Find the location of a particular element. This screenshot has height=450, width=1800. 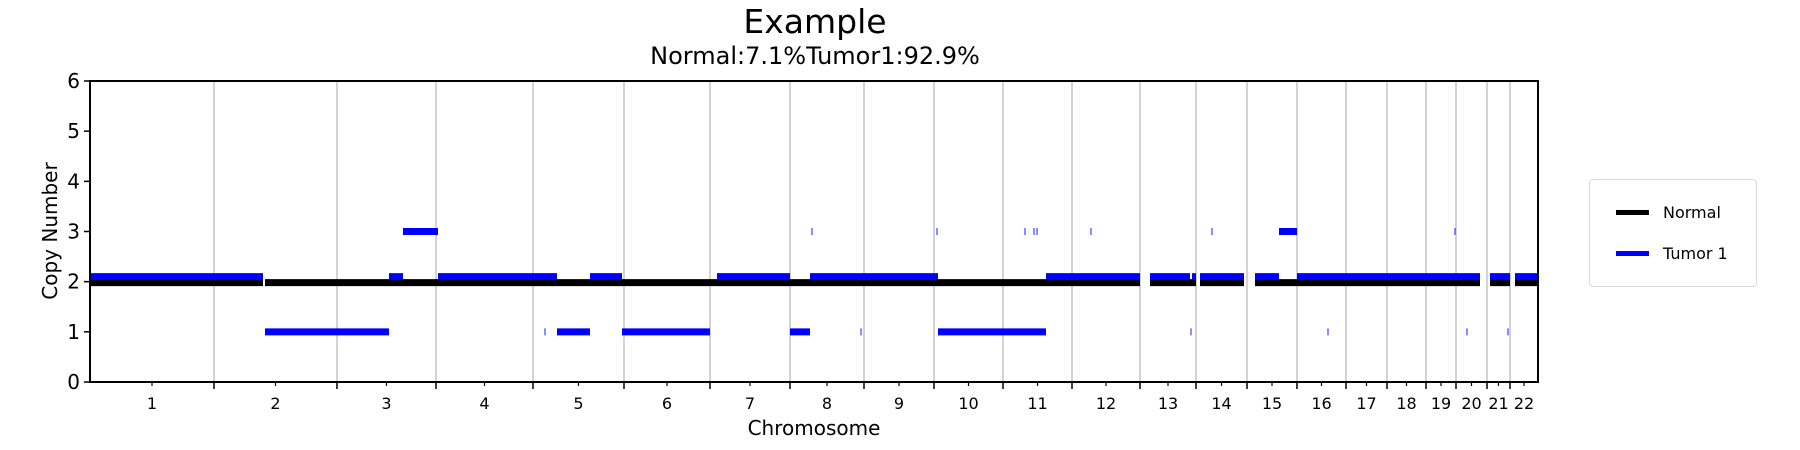

chromosome-label: 14 is located at coordinates (1221, 403).